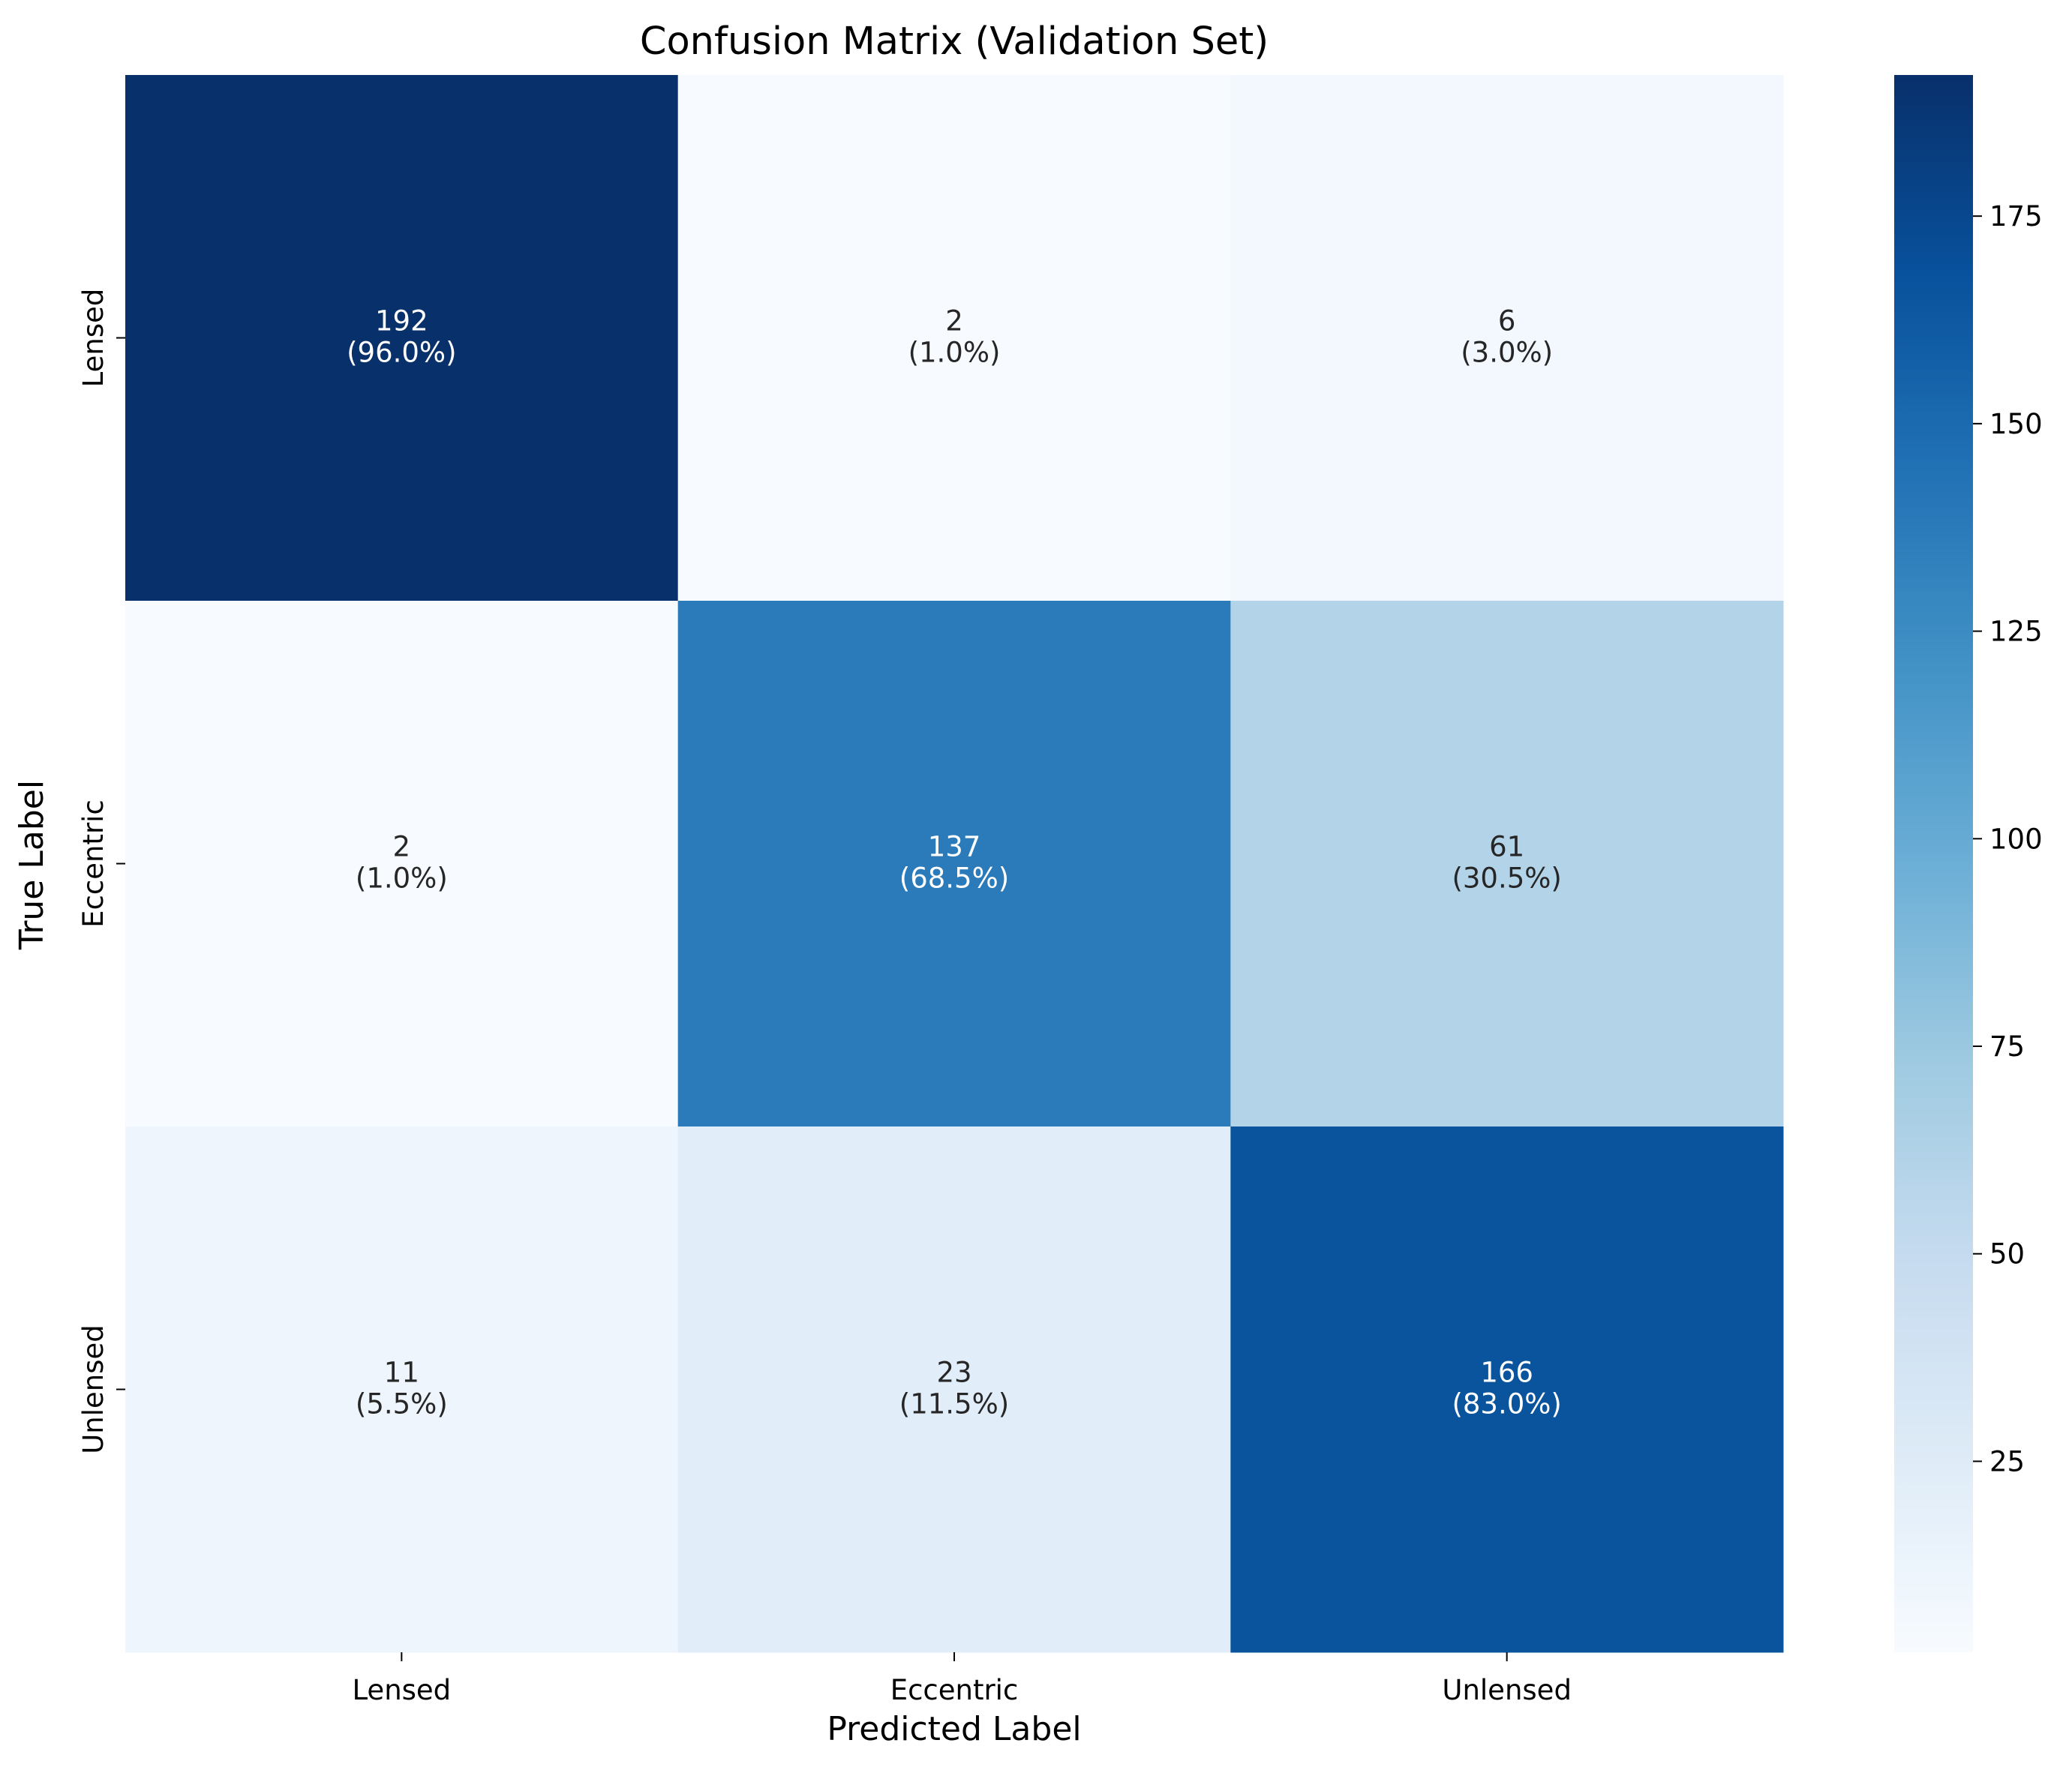 The height and width of the screenshot is (1773, 2072). Describe the element at coordinates (1507, 1690) in the screenshot. I see `x-tick-label: Unlensed` at that location.